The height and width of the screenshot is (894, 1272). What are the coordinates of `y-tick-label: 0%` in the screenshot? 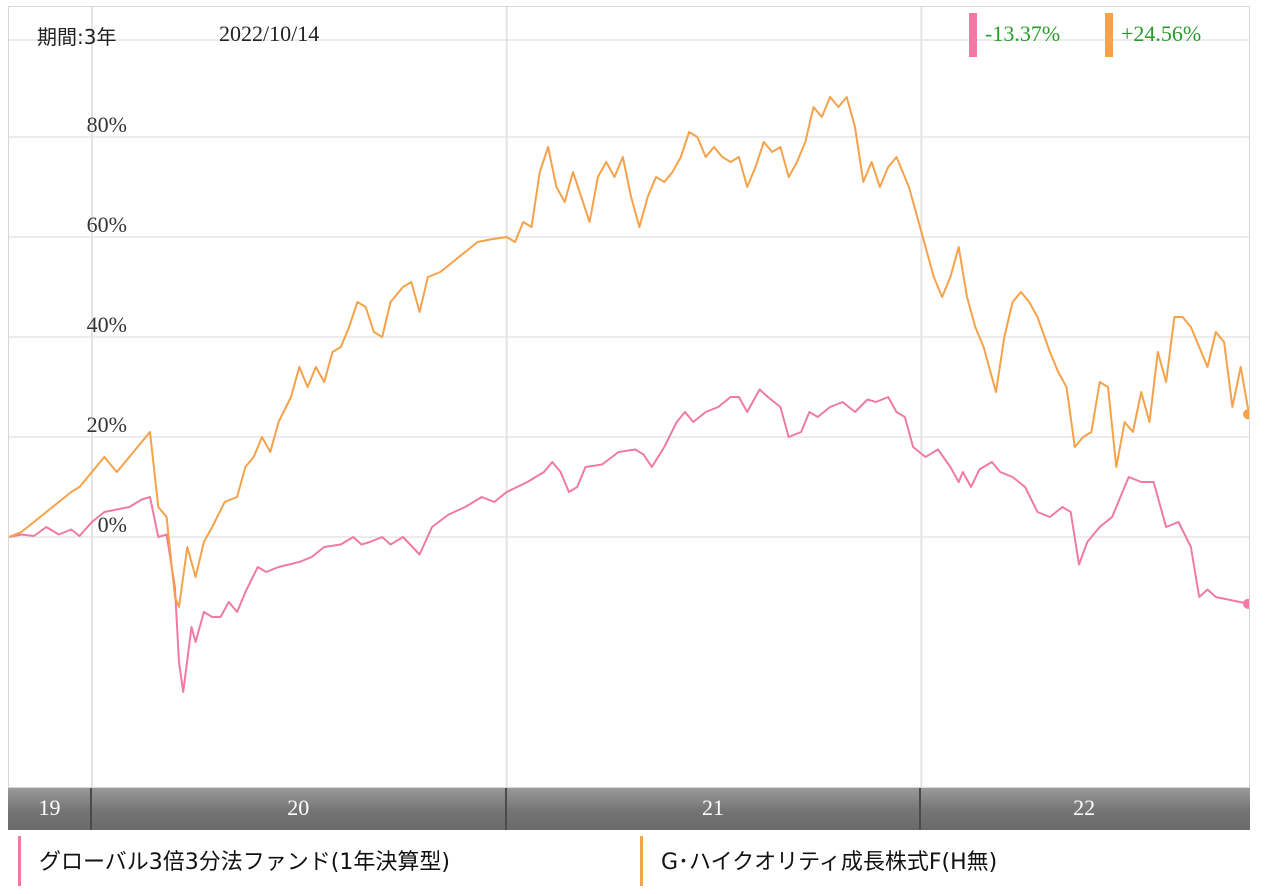 It's located at (112, 524).